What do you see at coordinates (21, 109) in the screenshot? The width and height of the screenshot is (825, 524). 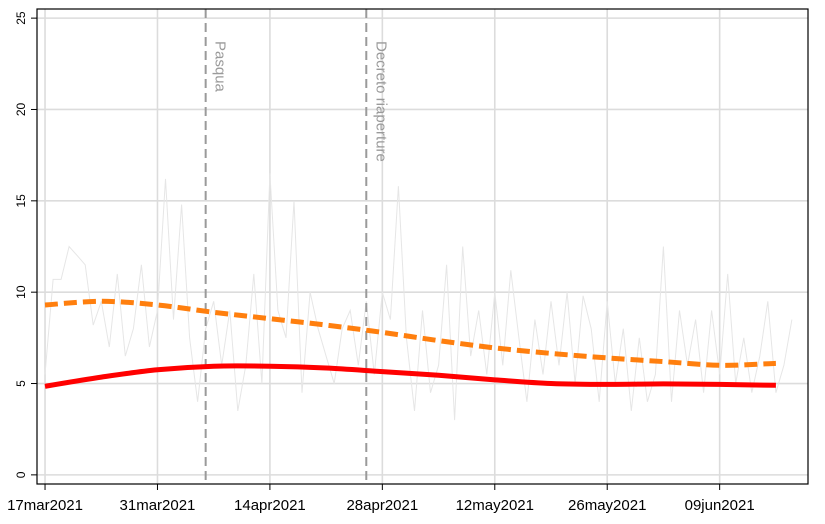 I see `y-tick-label: 20` at bounding box center [21, 109].